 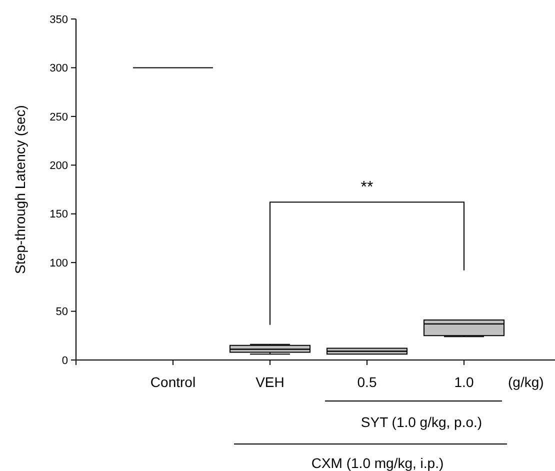 What do you see at coordinates (20, 189) in the screenshot?
I see `y-axis-title: Step-through Latency (sec)` at bounding box center [20, 189].